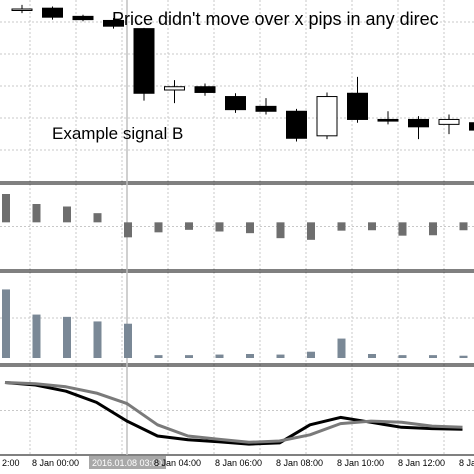 Image resolution: width=474 pixels, height=474 pixels. I want to click on signal-annotation: Example signal B, so click(117, 133).